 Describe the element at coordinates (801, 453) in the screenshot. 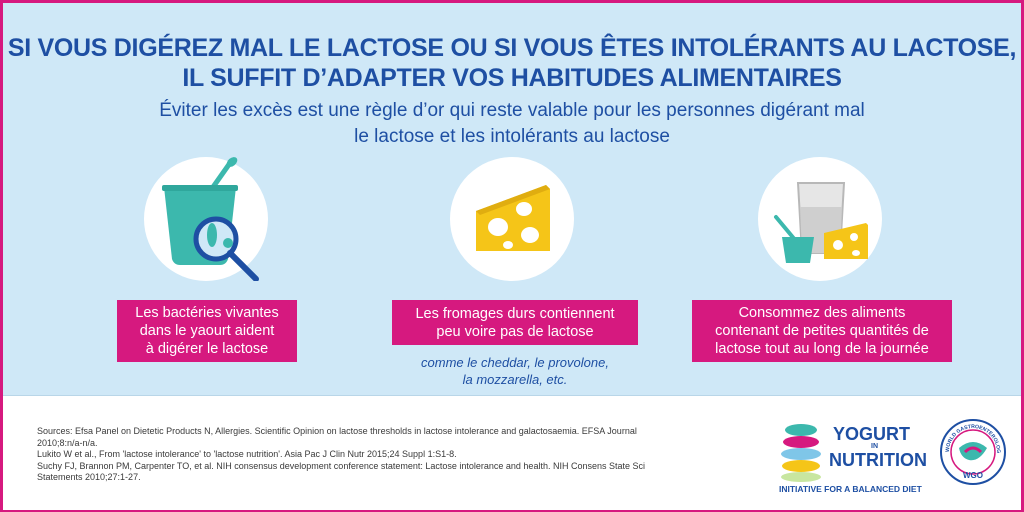

I see `stacked-stones-icon` at that location.